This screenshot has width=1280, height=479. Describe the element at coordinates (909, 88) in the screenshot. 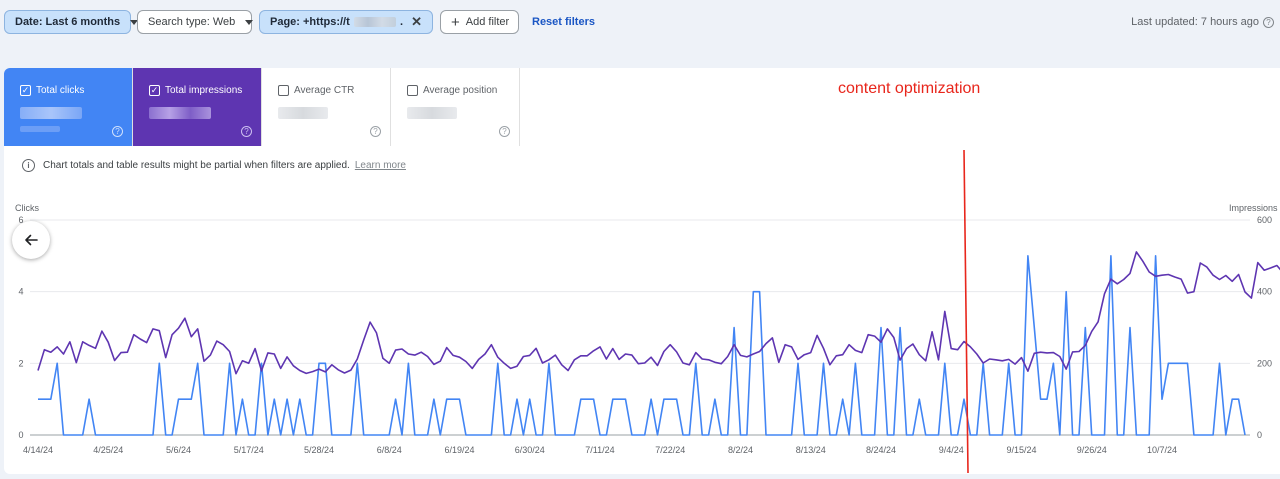

I see `annotation-label: content optimization` at that location.